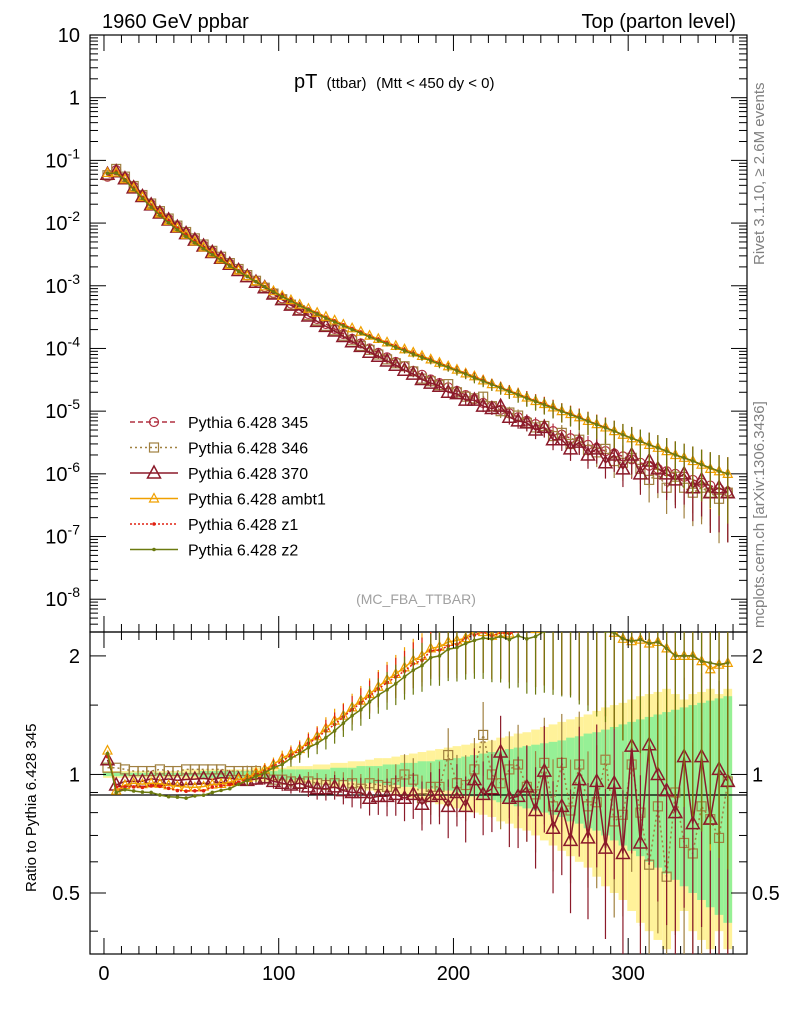 Image resolution: width=786 pixels, height=1024 pixels. I want to click on legend-label: Pythia 6.428 z2, so click(243, 551).